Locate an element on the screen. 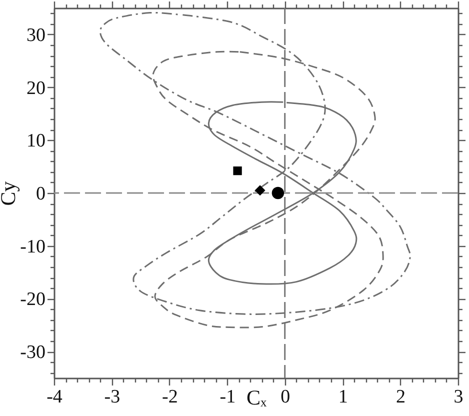 This screenshot has width=469, height=416. y-axis-title: Cy is located at coordinates (10, 193).